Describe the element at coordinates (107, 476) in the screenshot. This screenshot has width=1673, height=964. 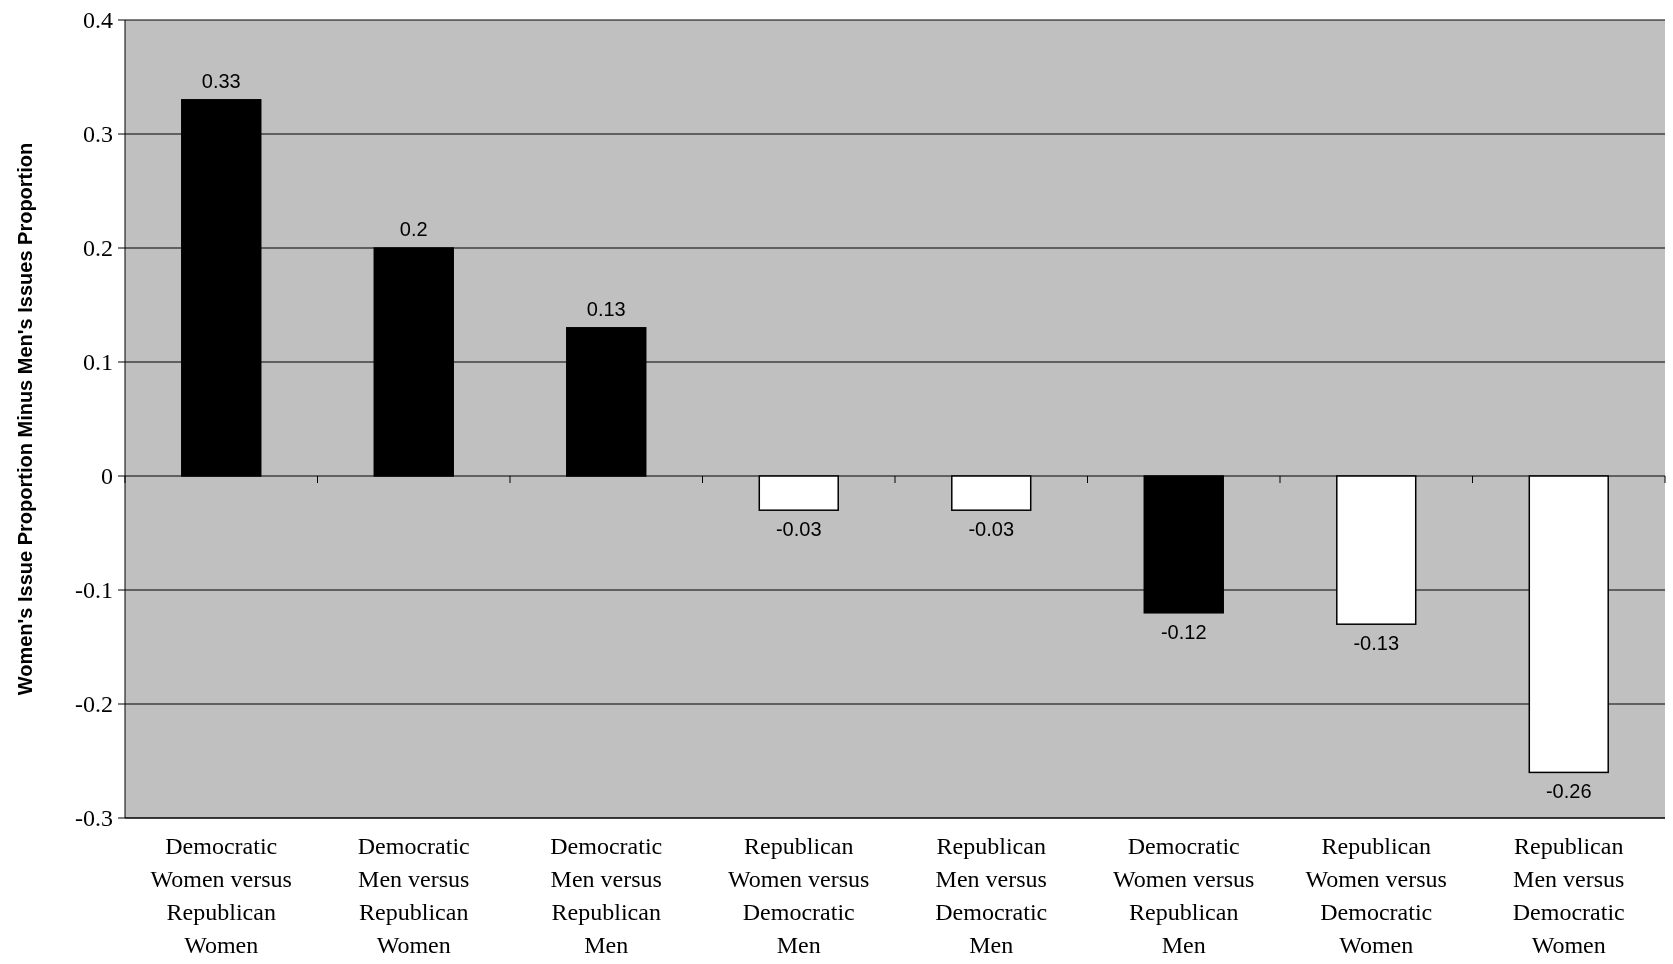
I see `y-tick-label: 0` at that location.